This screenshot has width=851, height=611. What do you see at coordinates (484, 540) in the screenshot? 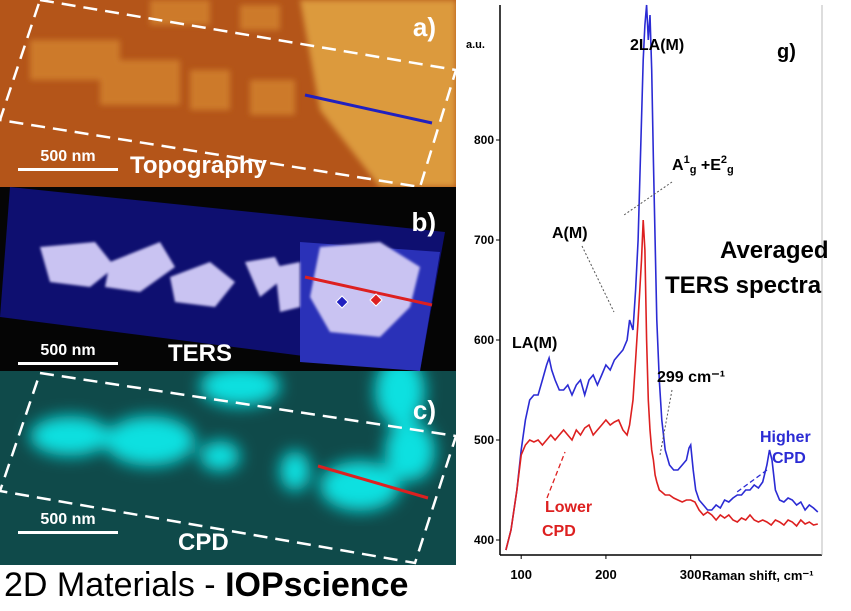
I see `y-tick-label: 400` at bounding box center [484, 540].